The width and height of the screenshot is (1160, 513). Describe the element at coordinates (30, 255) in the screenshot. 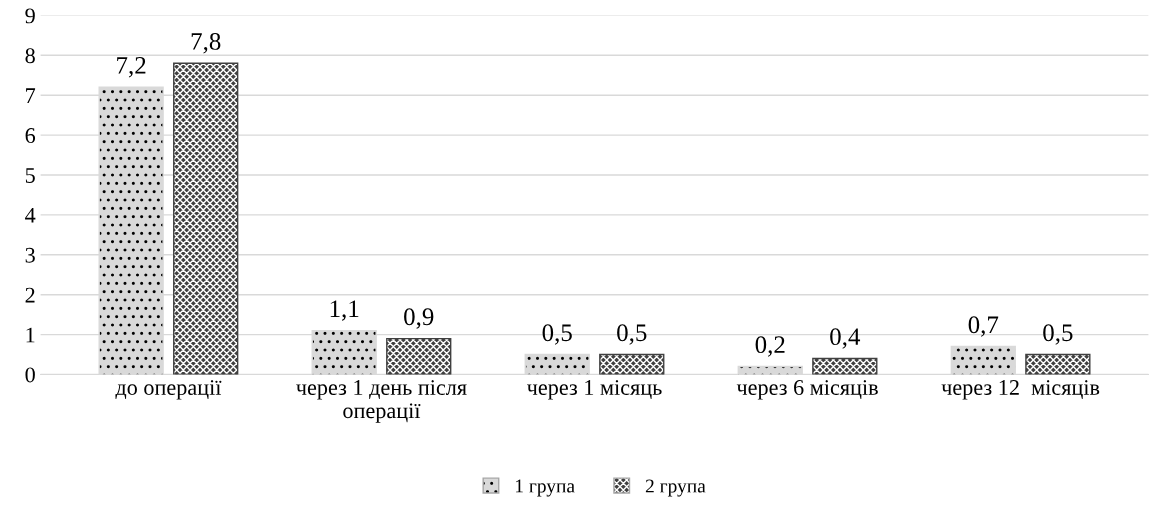

I see `y-tick-label: 3` at that location.